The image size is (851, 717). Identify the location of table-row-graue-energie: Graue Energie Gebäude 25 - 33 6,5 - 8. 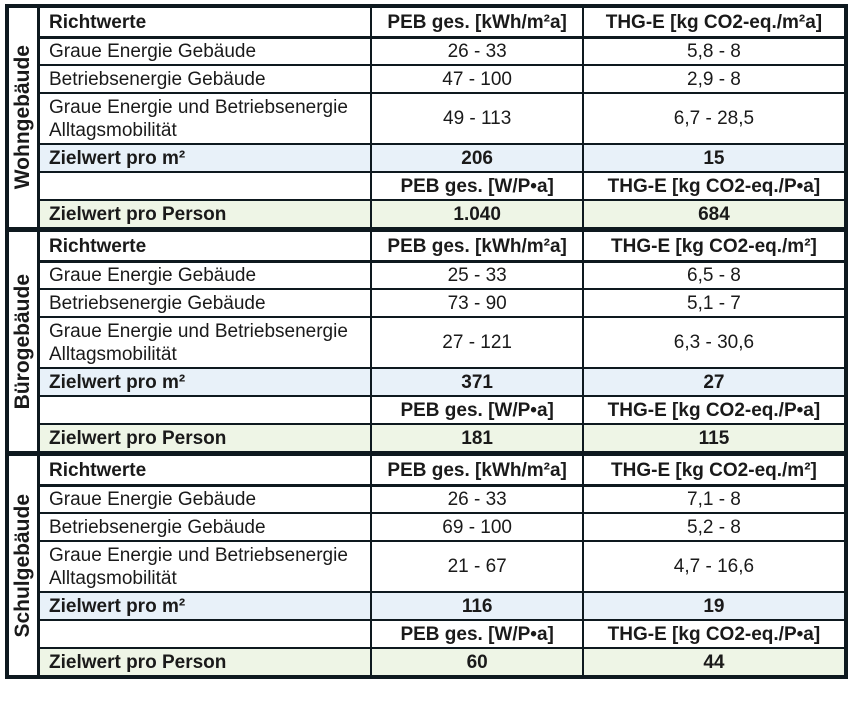
(442, 274).